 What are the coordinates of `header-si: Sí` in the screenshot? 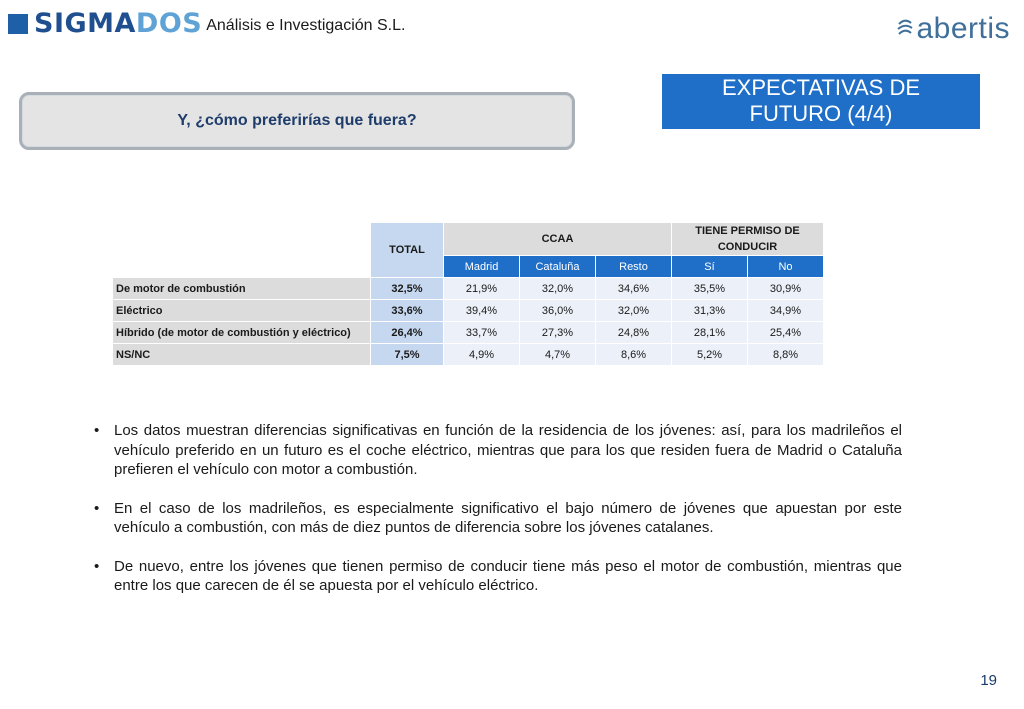 It's located at (709, 266).